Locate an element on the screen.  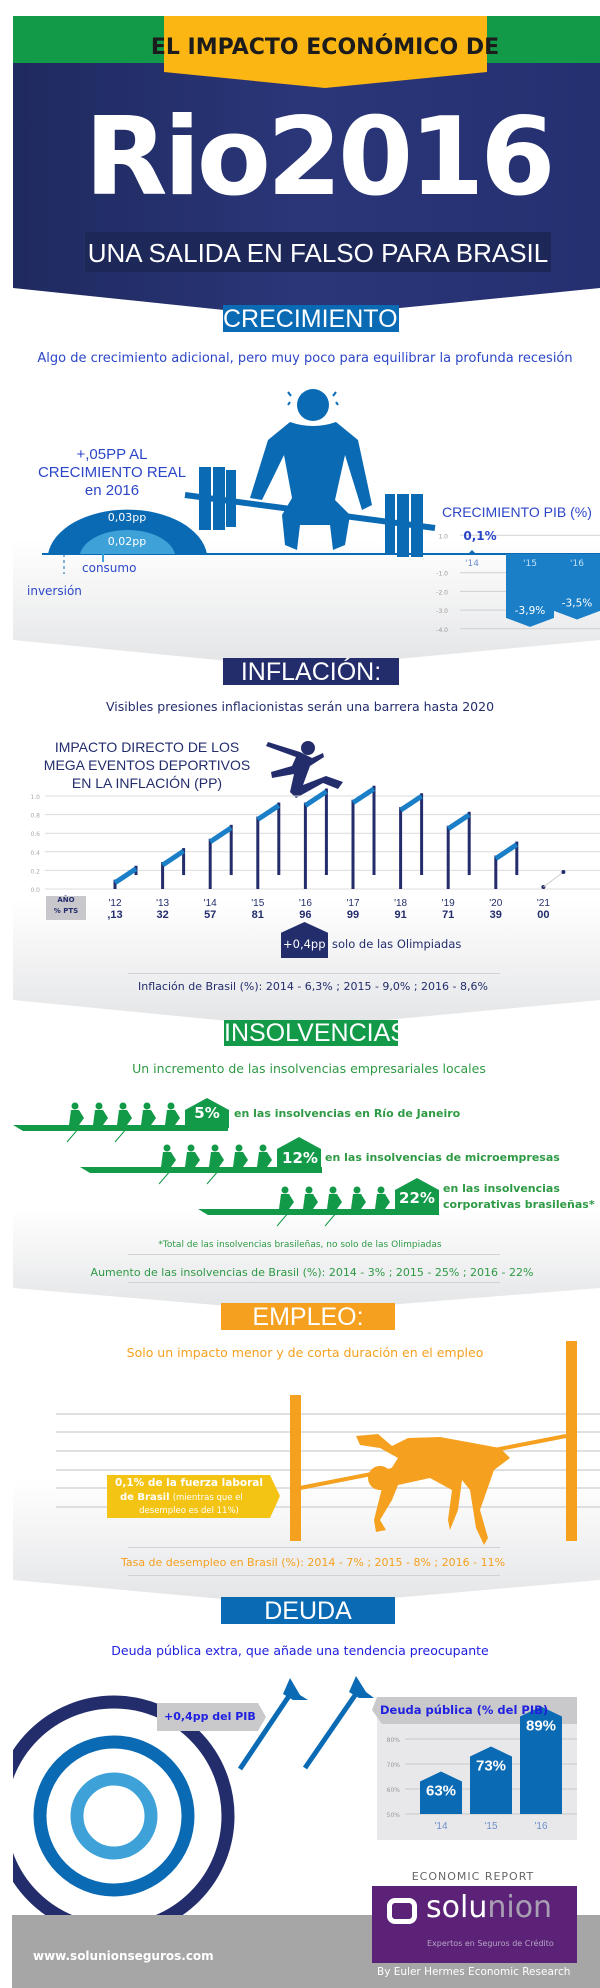
inflation-year-label: '21 is located at coordinates (543, 903).